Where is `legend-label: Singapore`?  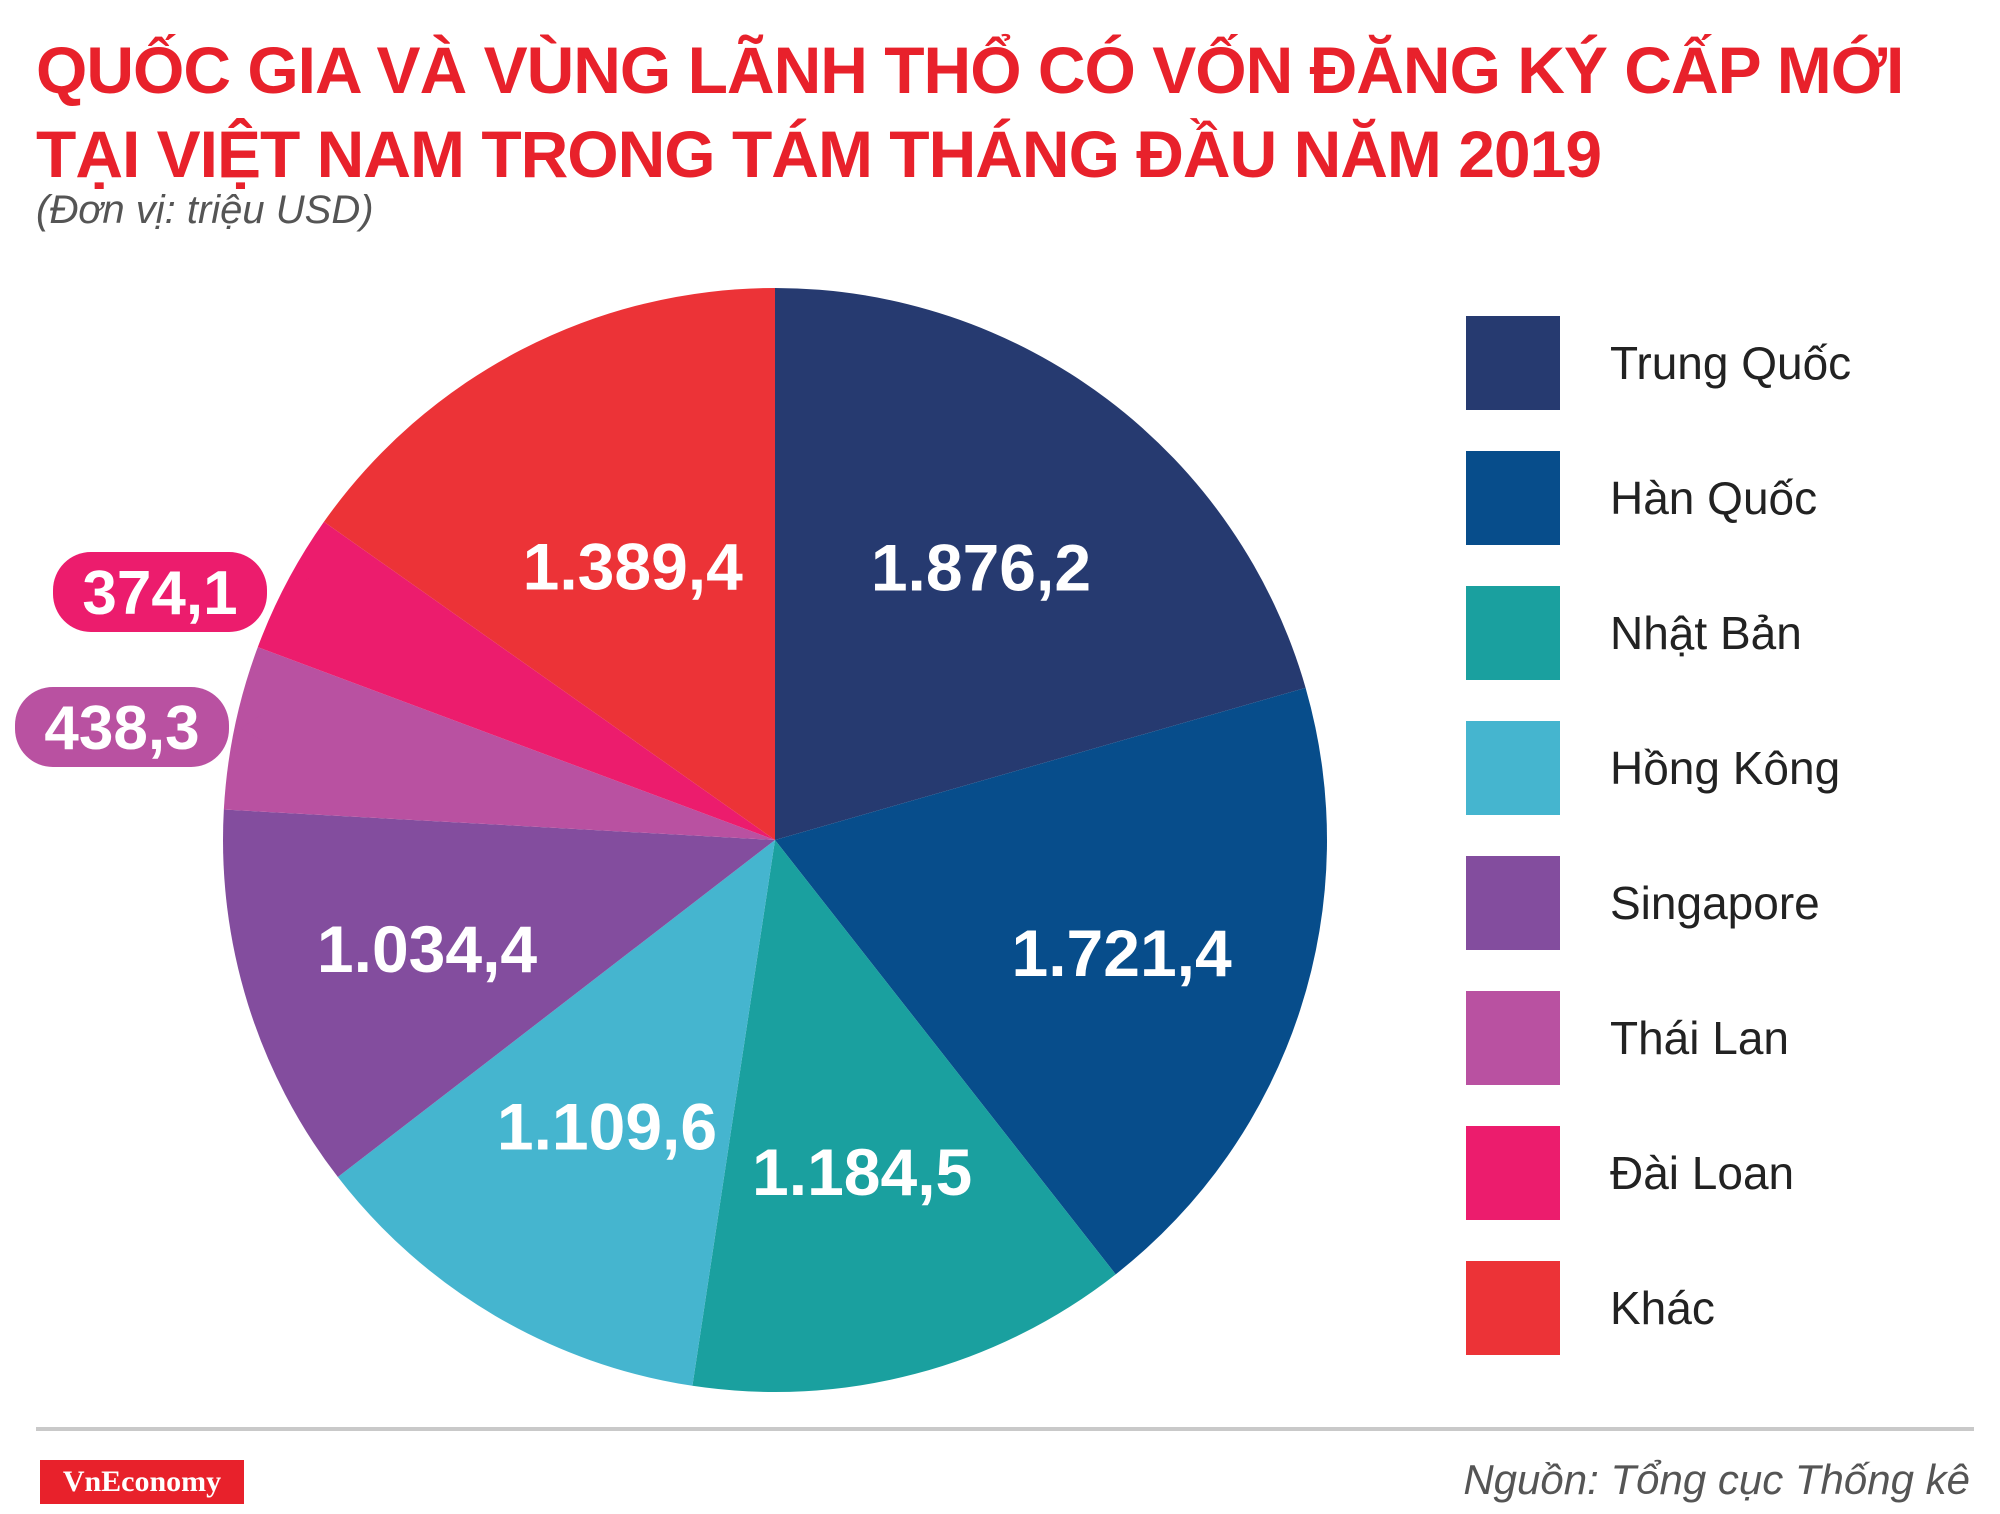 legend-label: Singapore is located at coordinates (1715, 903).